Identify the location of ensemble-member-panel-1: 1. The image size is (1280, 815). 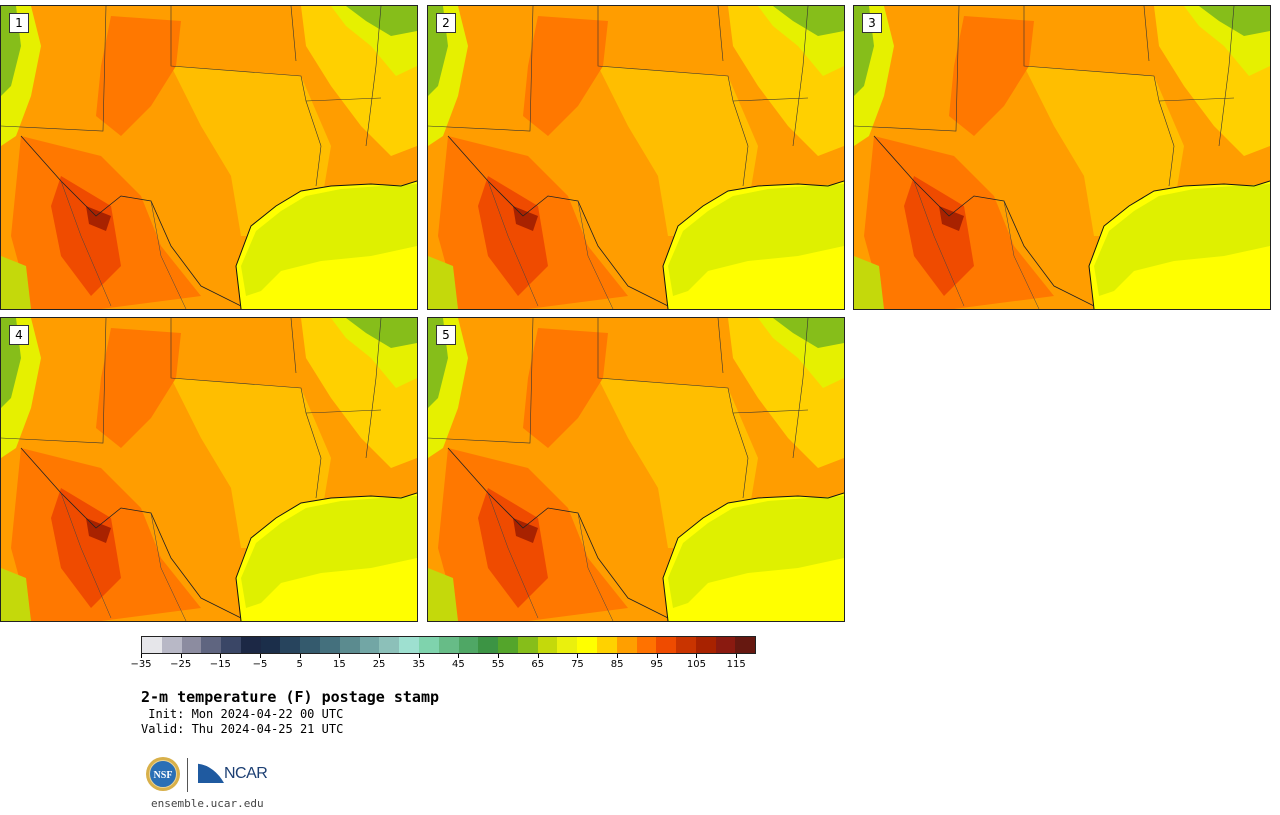
(209, 157).